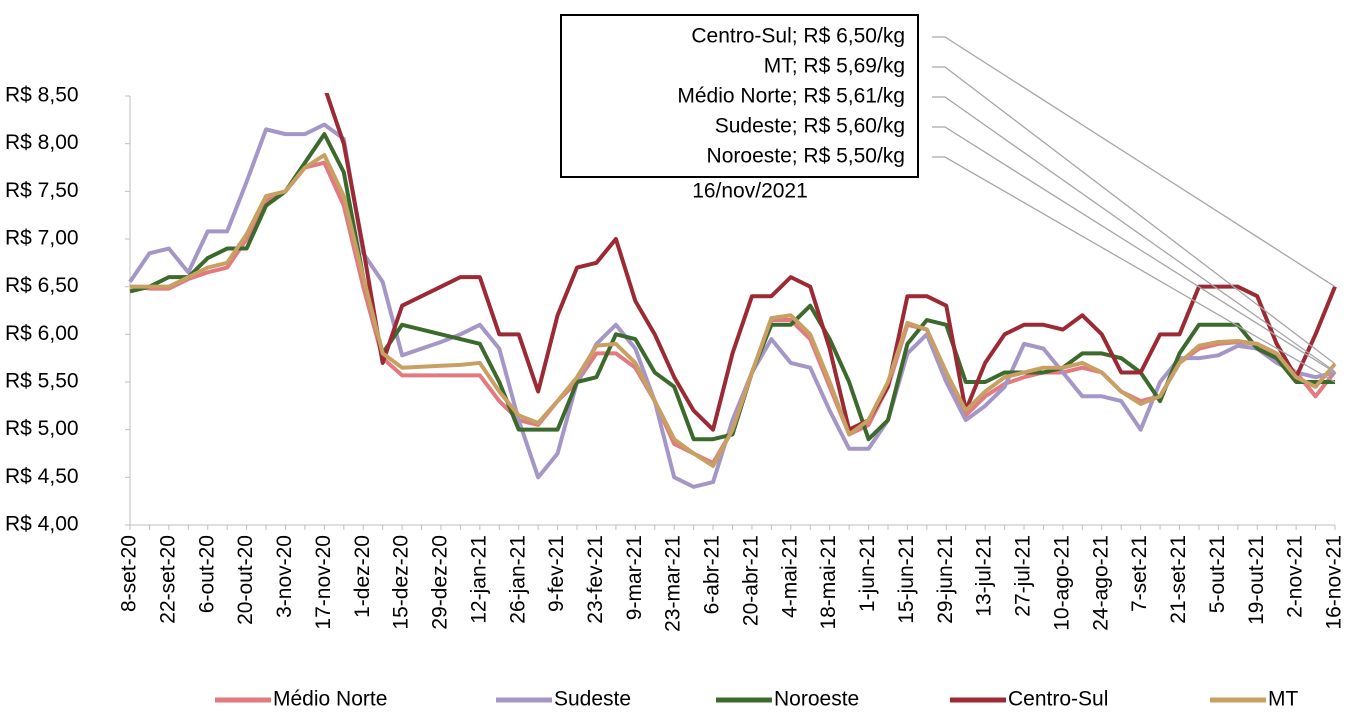  I want to click on x-tick-label: 3-nov-20, so click(284, 576).